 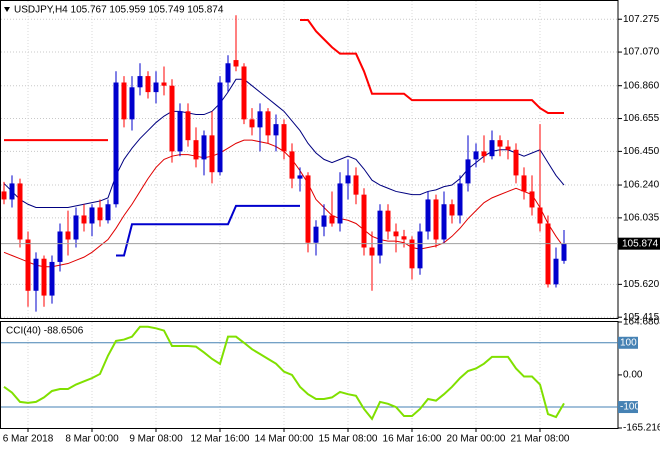 What do you see at coordinates (641, 118) in the screenshot?
I see `y-tick-label: 106.655` at bounding box center [641, 118].